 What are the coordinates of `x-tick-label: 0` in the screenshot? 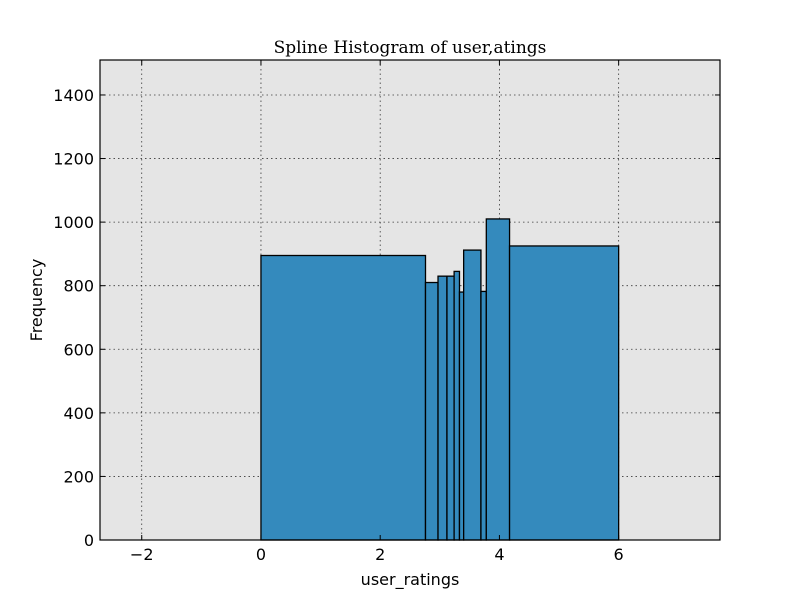 It's located at (261, 554).